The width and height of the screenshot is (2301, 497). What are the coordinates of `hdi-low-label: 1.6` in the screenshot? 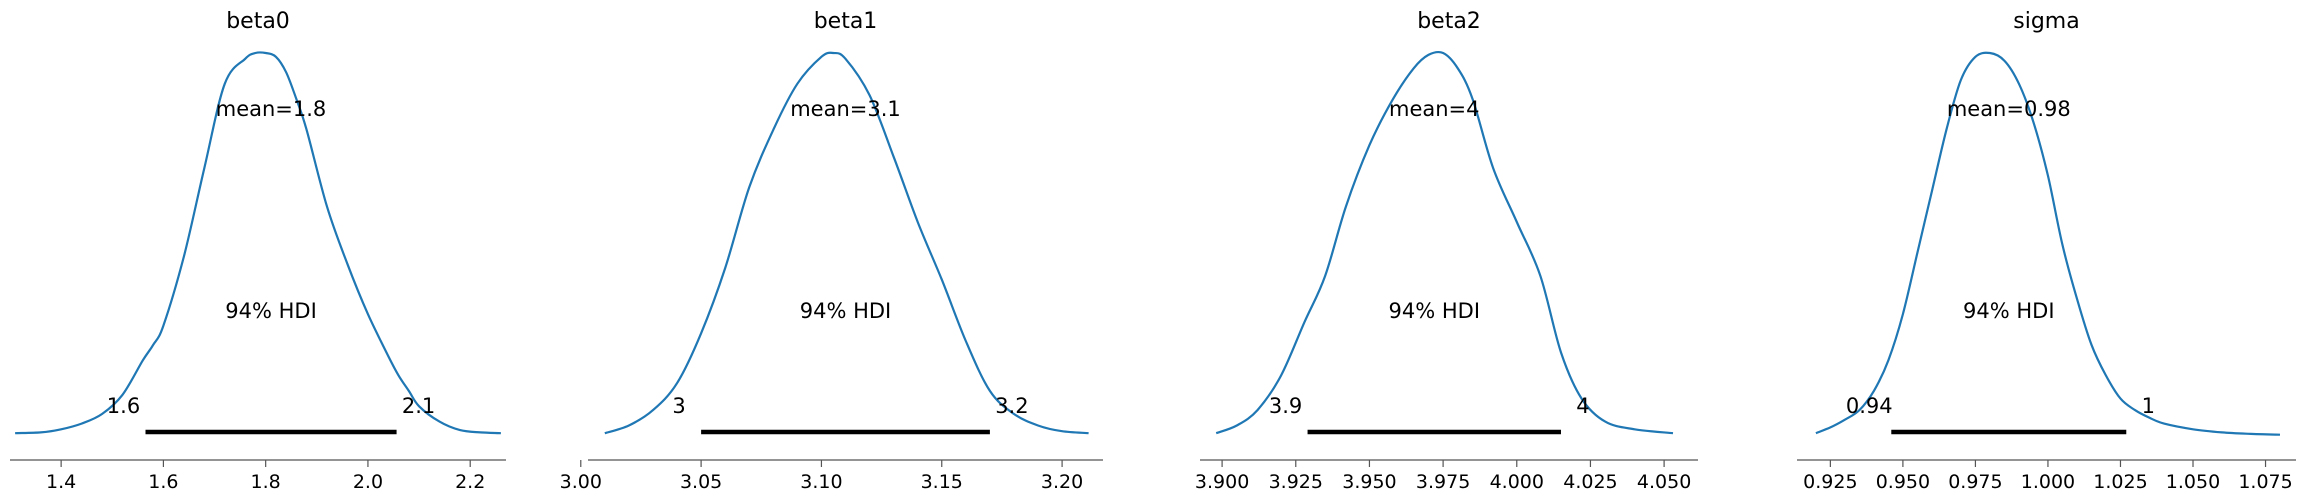 It's located at (123, 406).